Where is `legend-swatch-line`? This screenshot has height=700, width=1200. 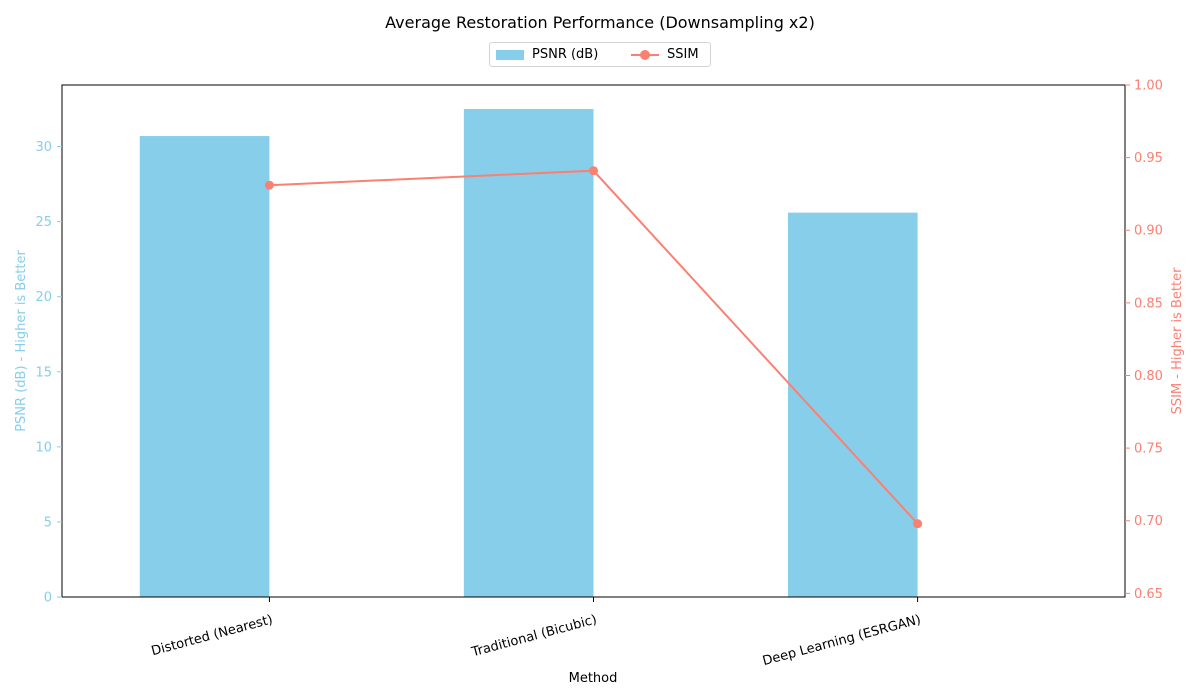
legend-swatch-line is located at coordinates (645, 54).